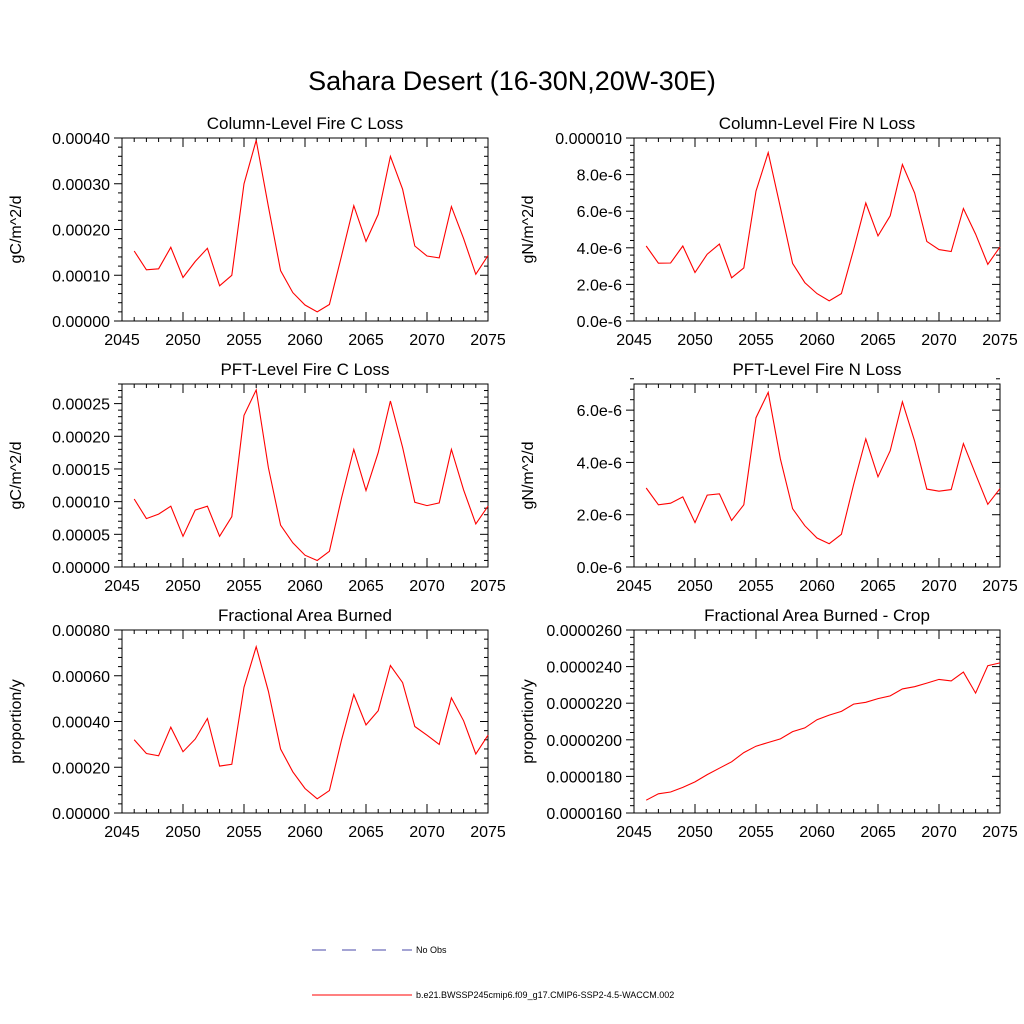 The image size is (1024, 1024). Describe the element at coordinates (817, 615) in the screenshot. I see `panel-title: Fractional Area Burned - Crop` at that location.